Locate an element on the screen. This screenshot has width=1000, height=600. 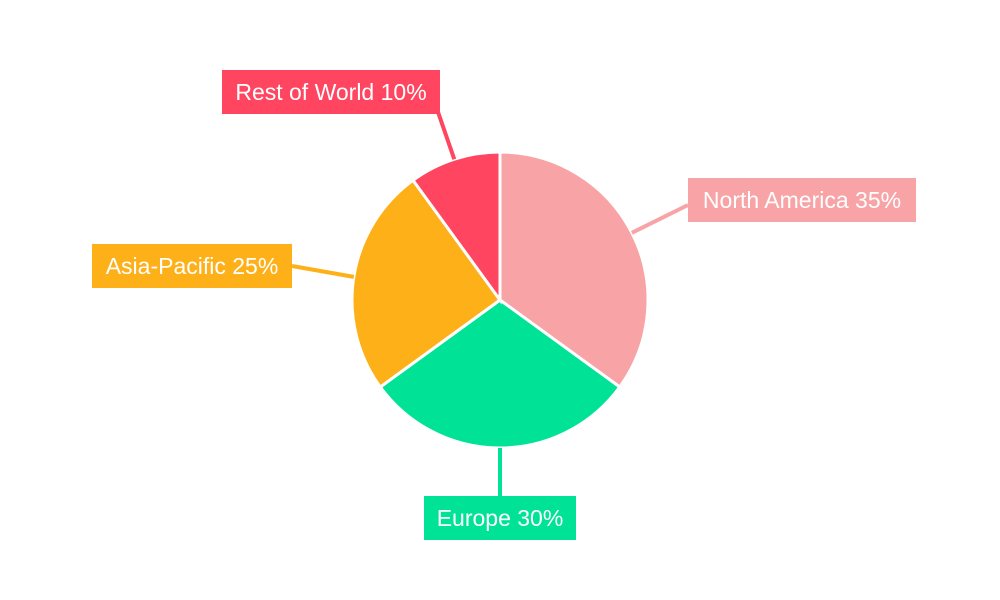
data-label: Rest of World 10% is located at coordinates (330, 92).